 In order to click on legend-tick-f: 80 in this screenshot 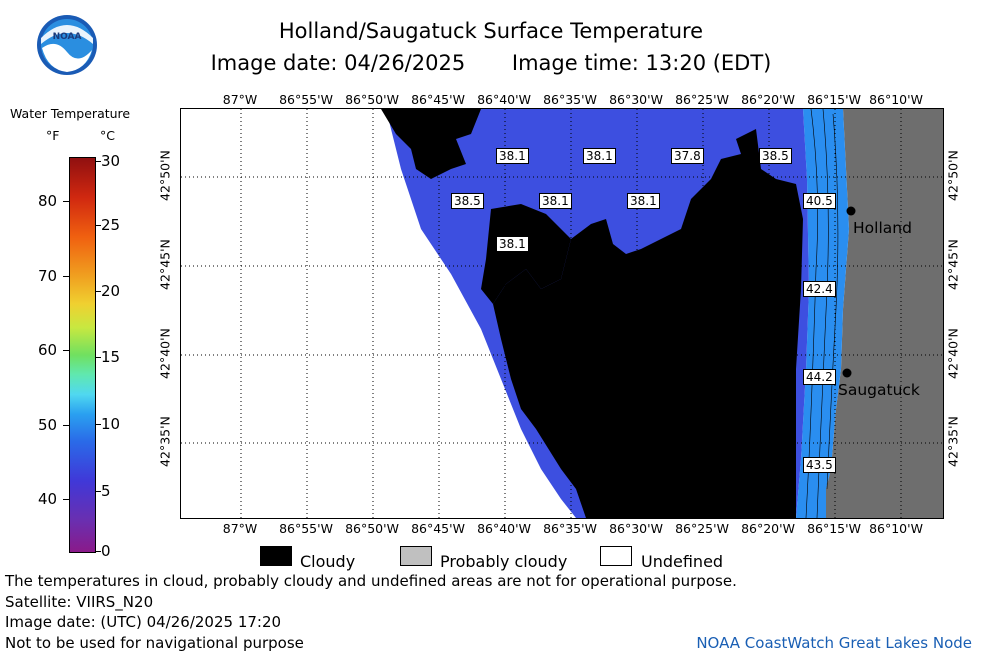, I will do `click(48, 201)`.